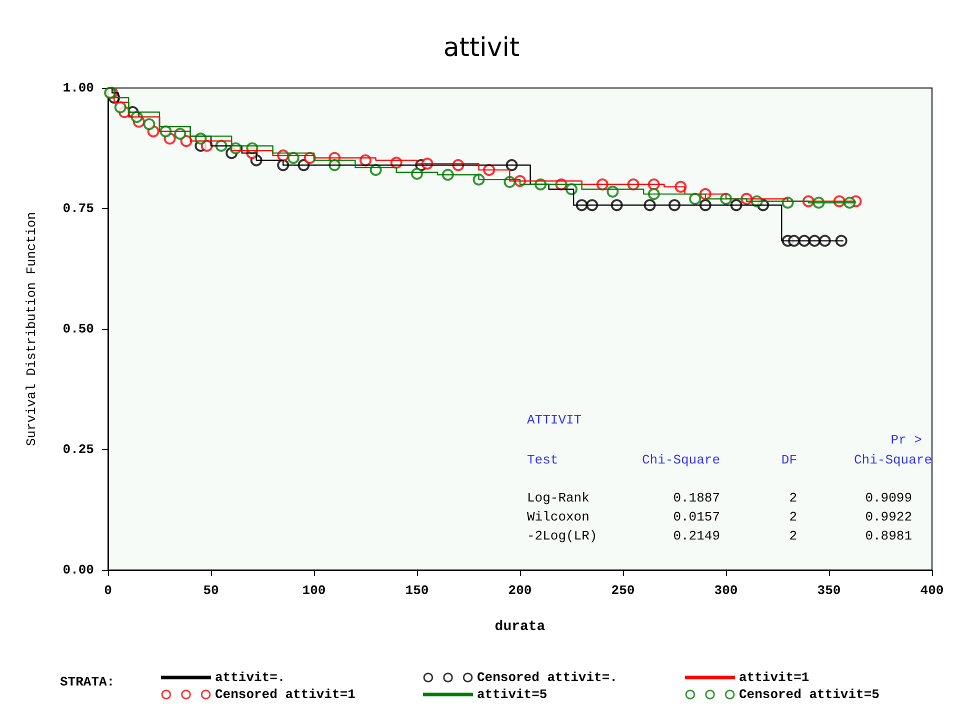 The image size is (963, 723). What do you see at coordinates (285, 694) in the screenshot?
I see `legend-label: Censored attivit=1` at bounding box center [285, 694].